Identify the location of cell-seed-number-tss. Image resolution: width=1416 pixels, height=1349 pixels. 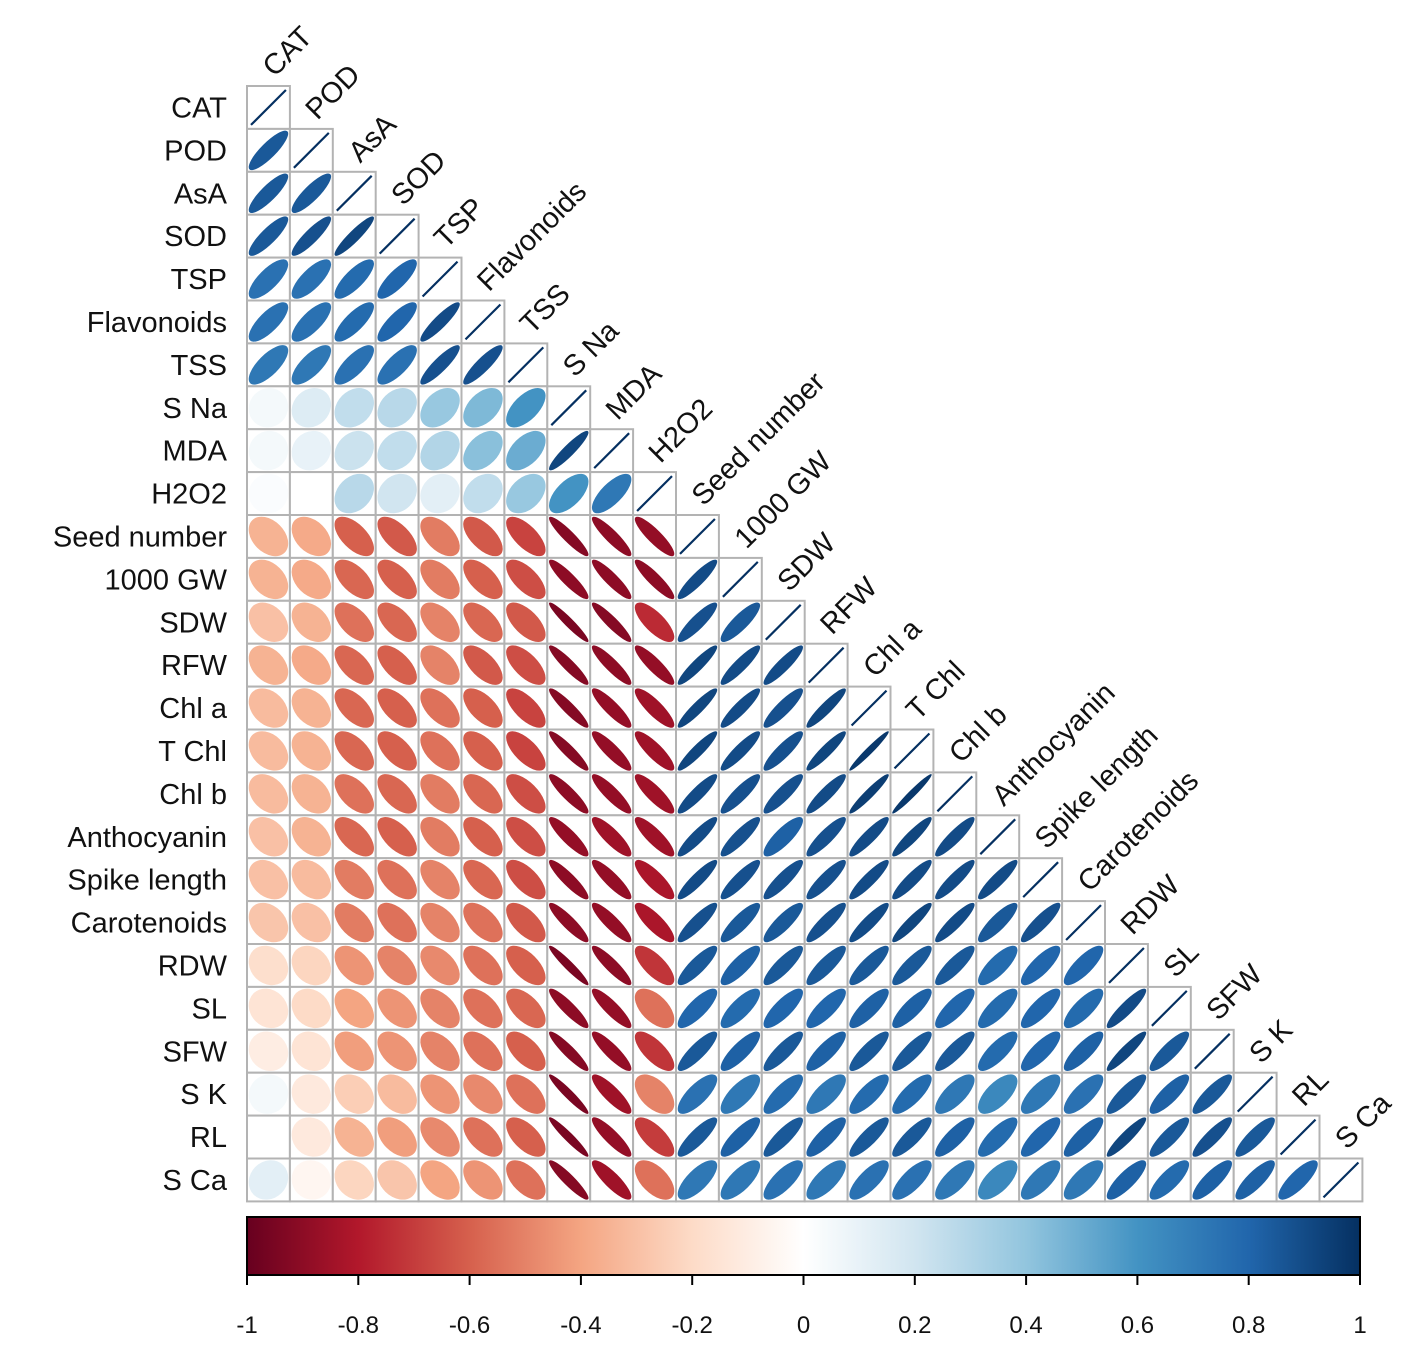
(526, 536).